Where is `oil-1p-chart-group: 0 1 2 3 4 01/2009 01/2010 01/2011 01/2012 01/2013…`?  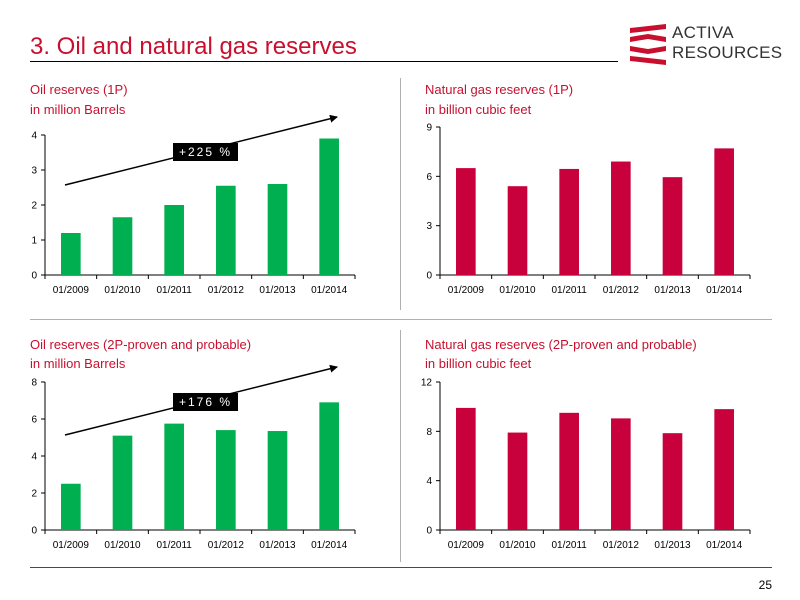
oil-1p-chart-group: 0 1 2 3 4 01/2009 01/2010 01/2011 01/2012 01/2013… is located at coordinates (193, 205).